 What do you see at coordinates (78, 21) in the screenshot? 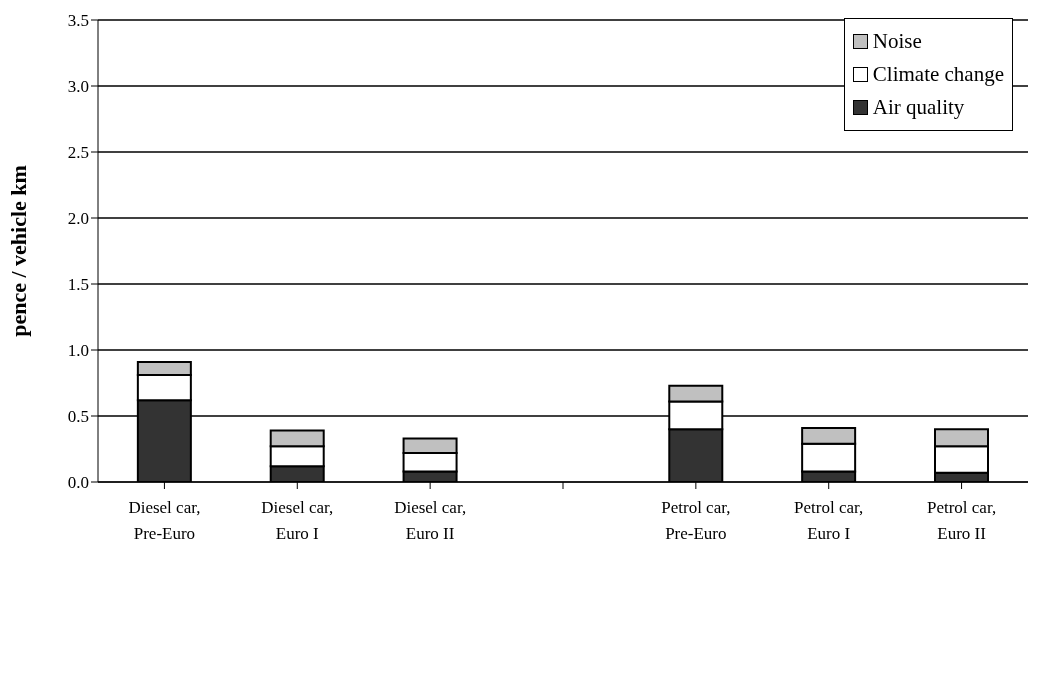
I see `y-tick-label: 3.5` at bounding box center [78, 21].